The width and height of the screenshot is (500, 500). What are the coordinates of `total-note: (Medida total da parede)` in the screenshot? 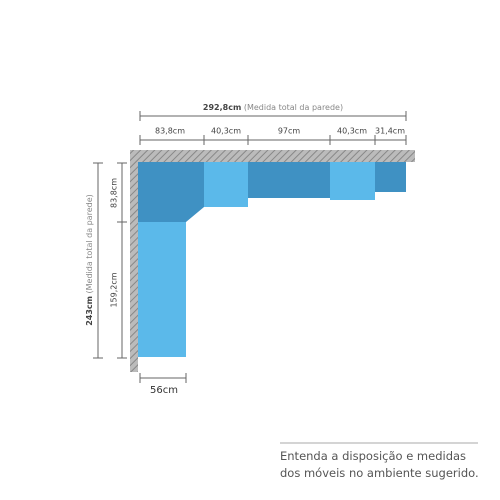 It's located at (293, 107).